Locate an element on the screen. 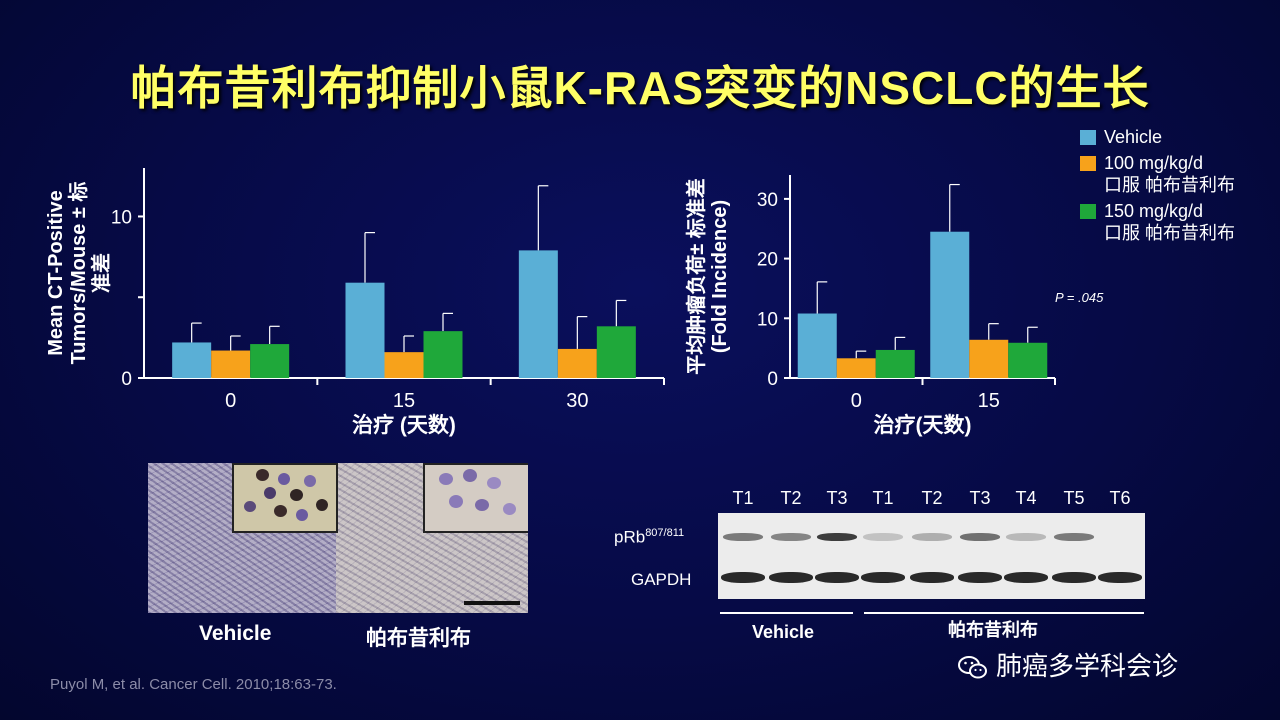  y-axis-label: Mean CT-PositiveTumors/Mouse ± 标准差 is located at coordinates (79, 273).